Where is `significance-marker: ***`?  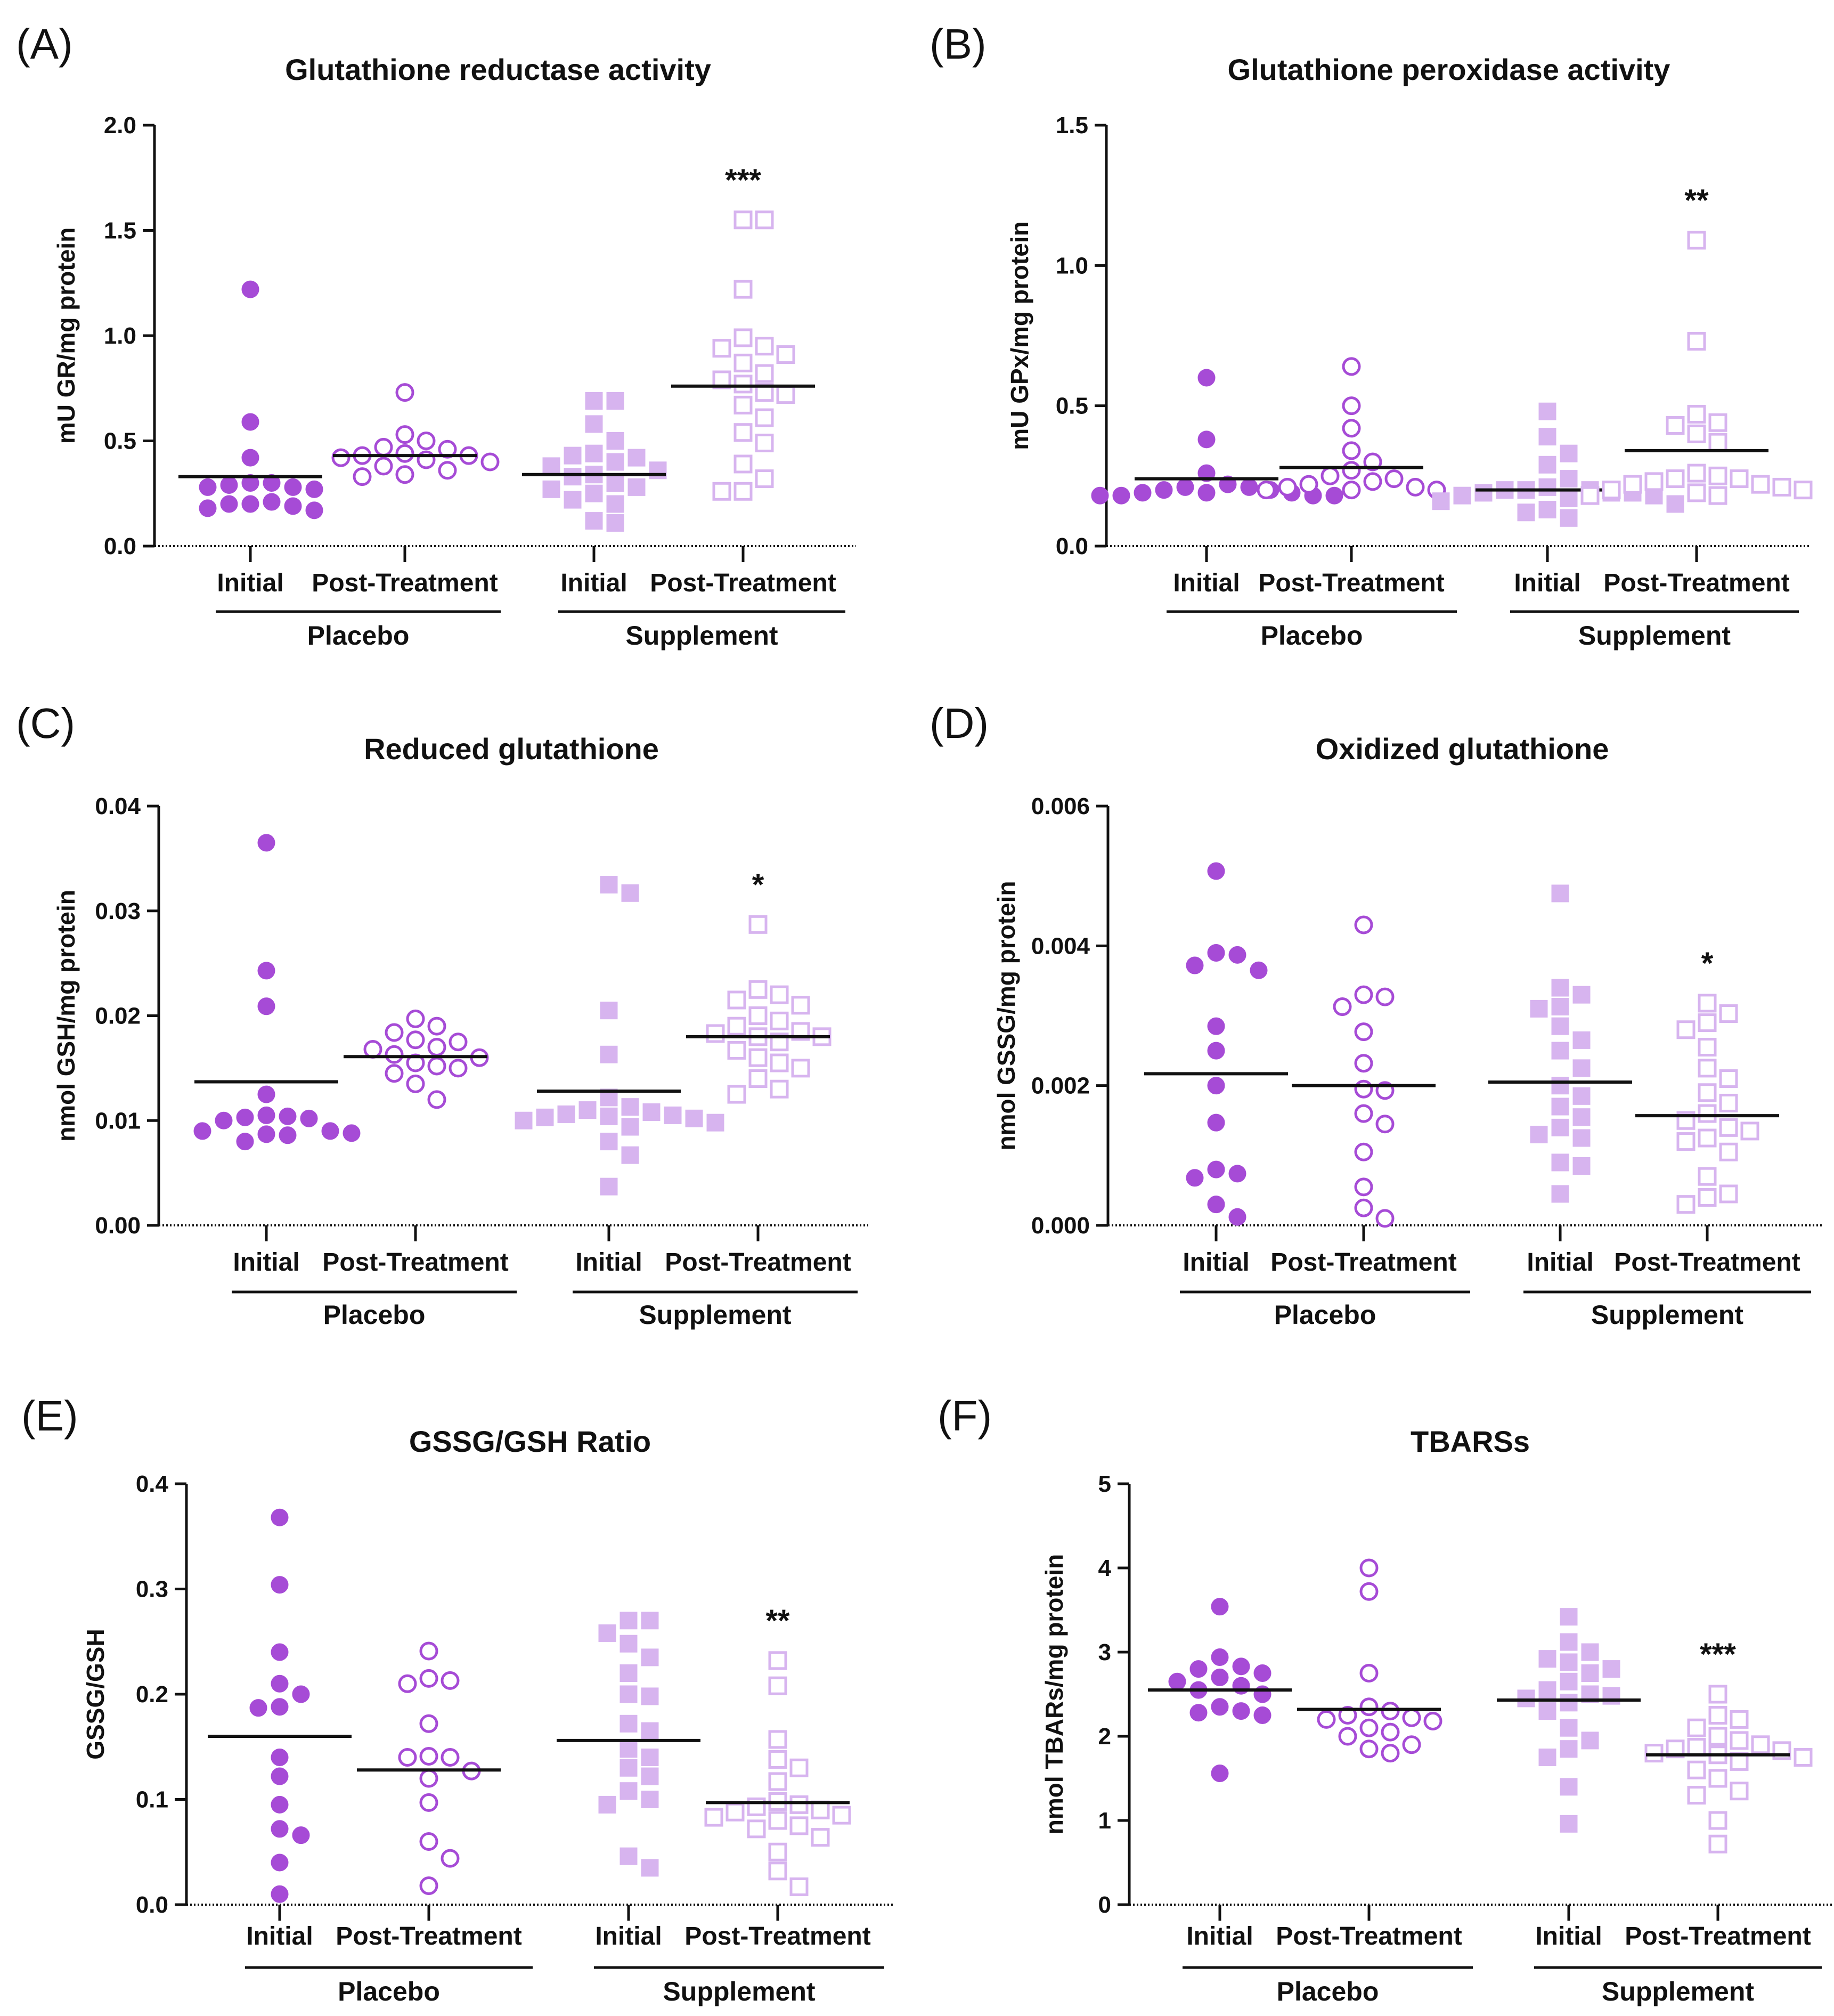
significance-marker: *** is located at coordinates (743, 181).